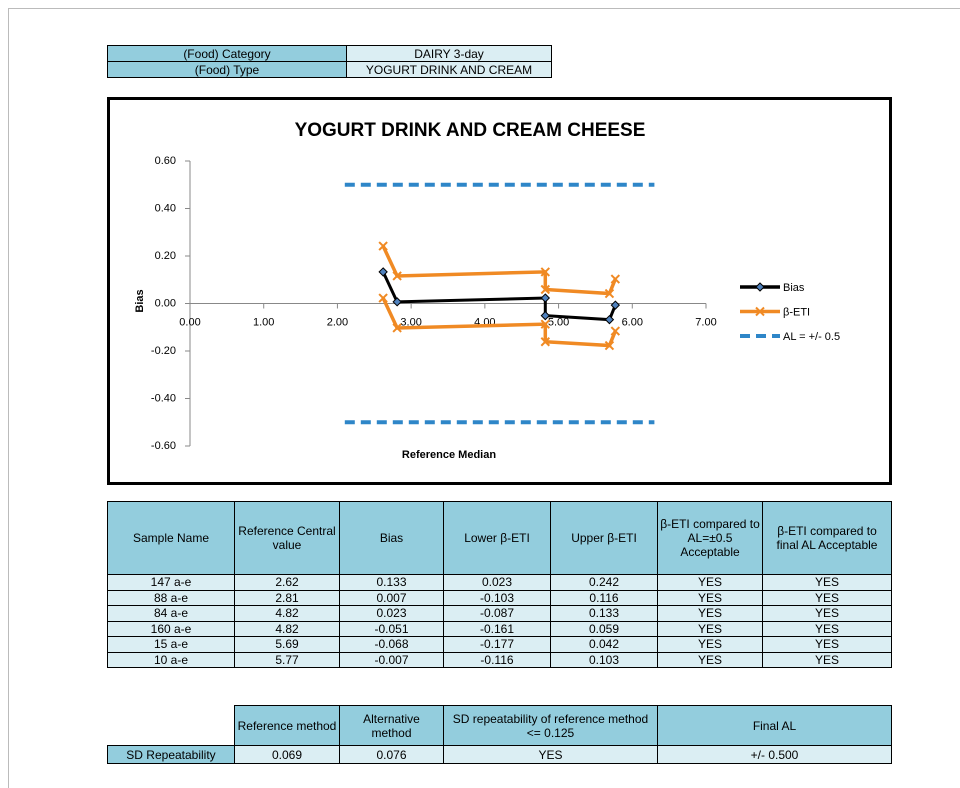 The height and width of the screenshot is (788, 960). Describe the element at coordinates (391, 754) in the screenshot. I see `table-cell: 0.076` at that location.